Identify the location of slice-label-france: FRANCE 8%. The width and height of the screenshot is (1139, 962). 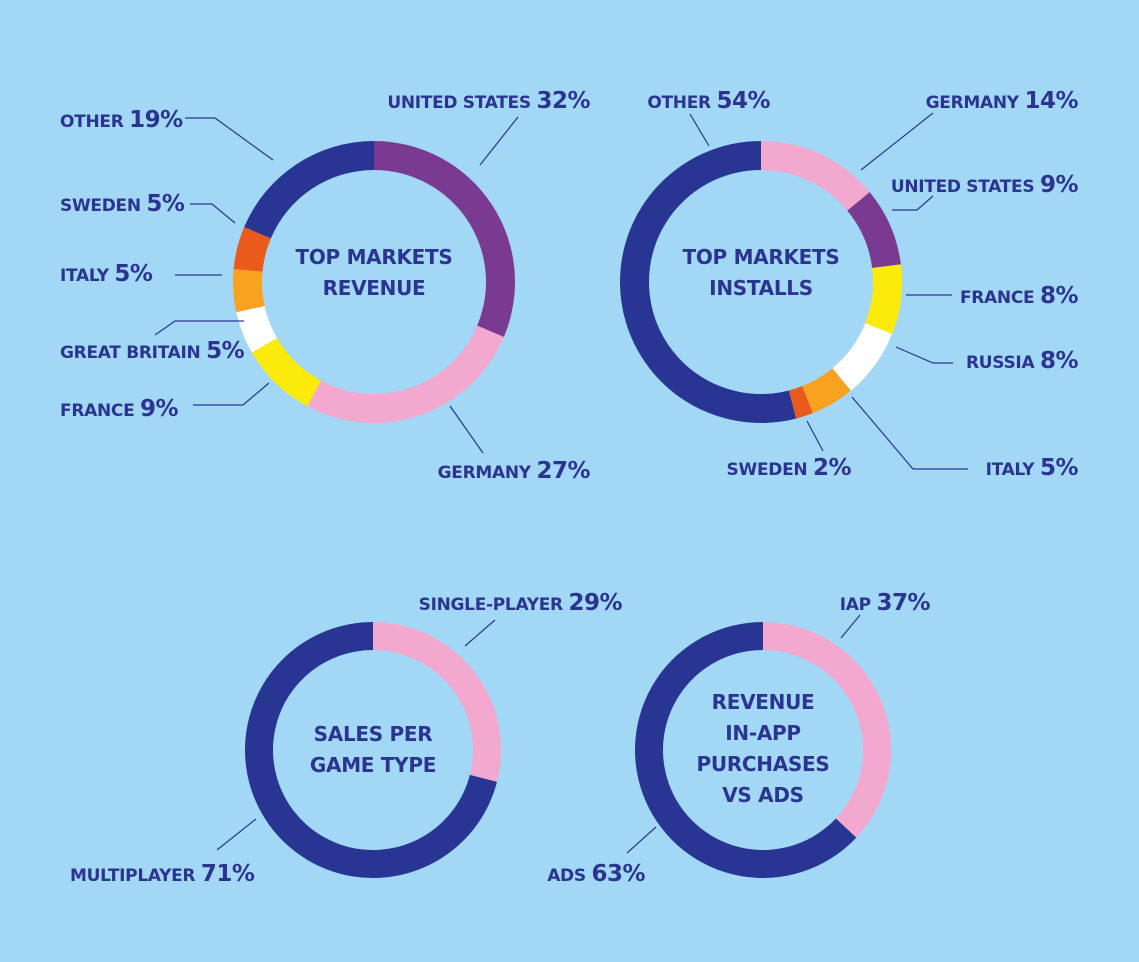
(1019, 296).